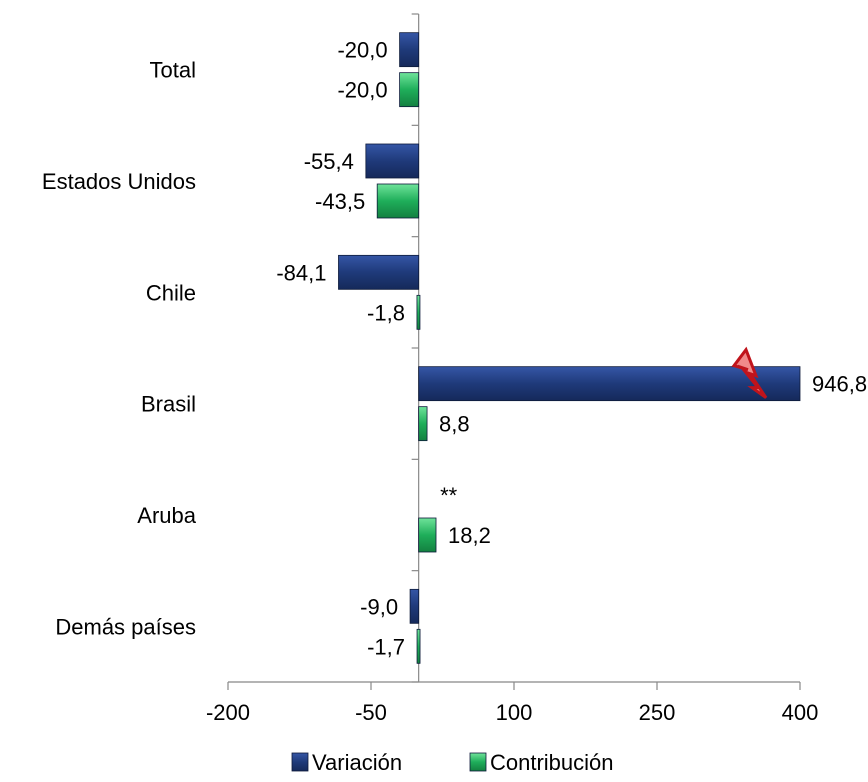 The width and height of the screenshot is (868, 782). What do you see at coordinates (301, 272) in the screenshot?
I see `data-label-variacion-chile: -84,1` at bounding box center [301, 272].